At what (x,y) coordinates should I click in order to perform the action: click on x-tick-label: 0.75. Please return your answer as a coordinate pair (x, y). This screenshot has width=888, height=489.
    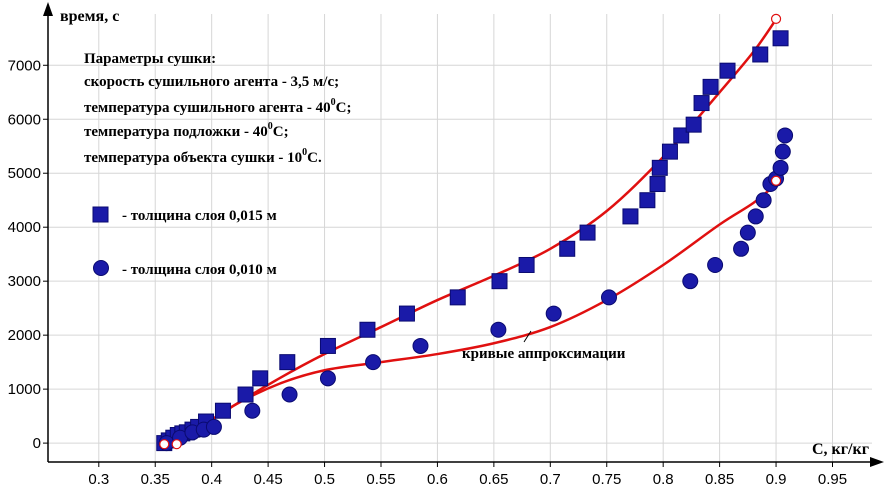
    Looking at the image, I should click on (606, 479).